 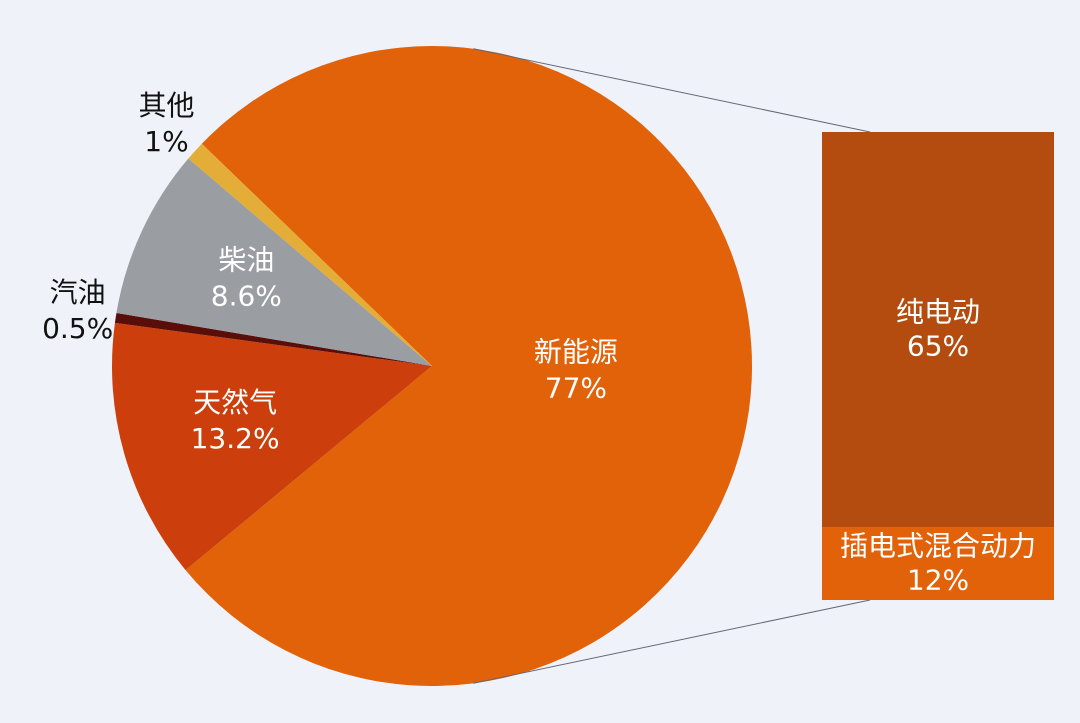 What do you see at coordinates (576, 387) in the screenshot?
I see `slice-value: 77%` at bounding box center [576, 387].